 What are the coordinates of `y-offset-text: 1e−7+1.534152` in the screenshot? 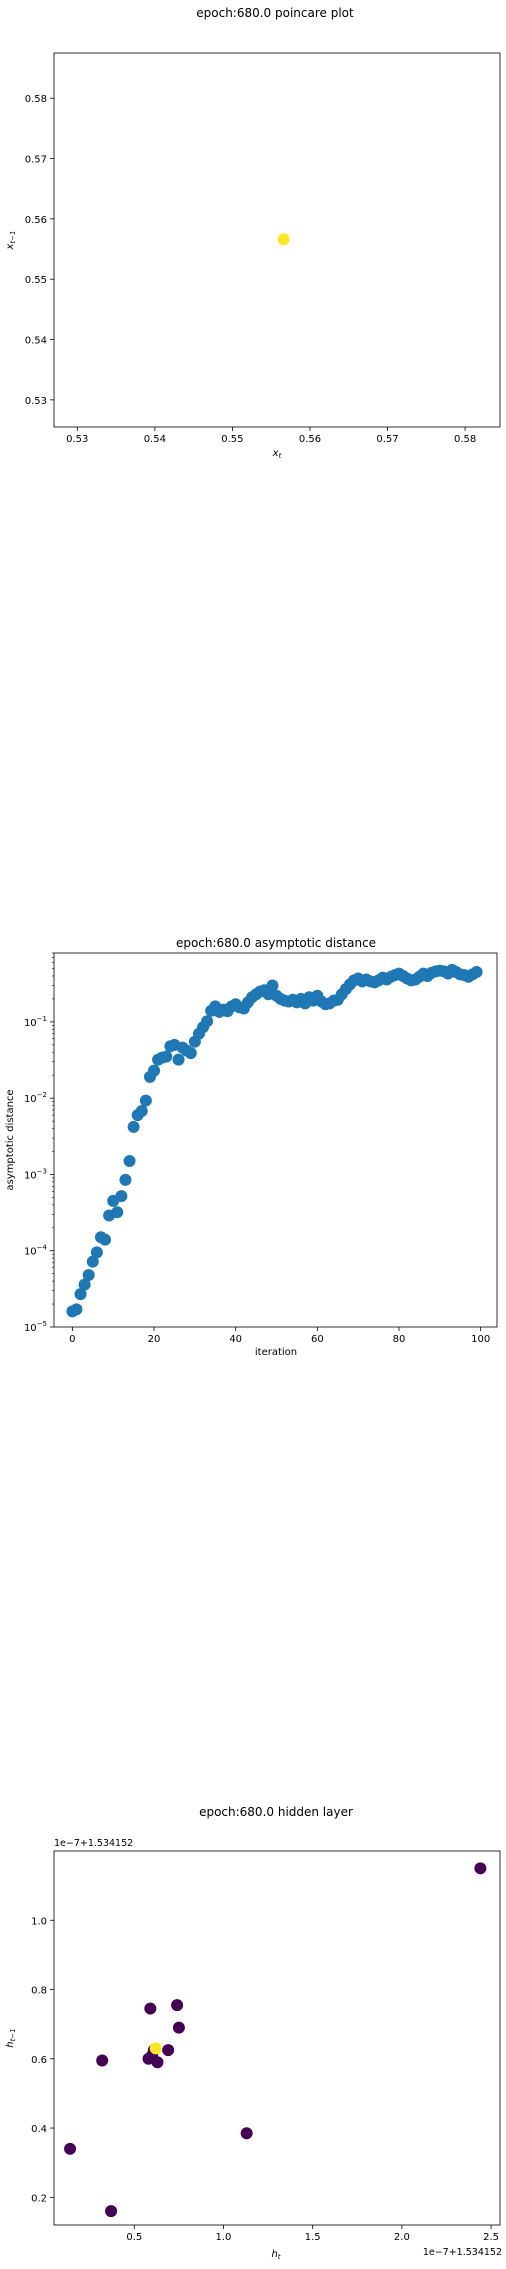 It's located at (93, 1843).